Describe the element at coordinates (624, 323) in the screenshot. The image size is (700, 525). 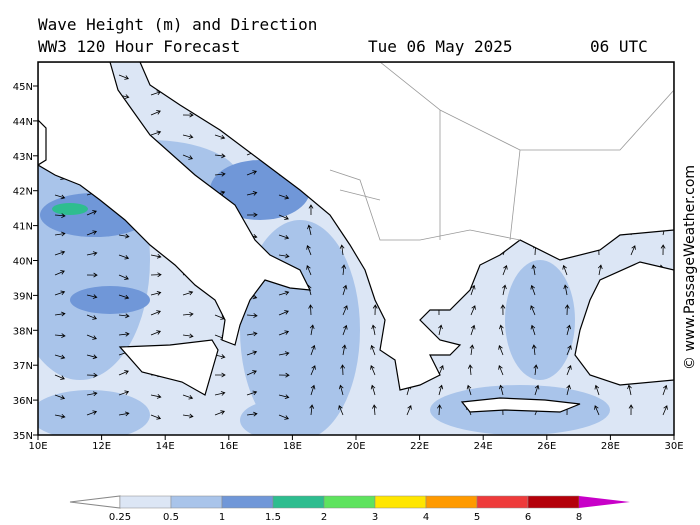
I see `turkey` at that location.